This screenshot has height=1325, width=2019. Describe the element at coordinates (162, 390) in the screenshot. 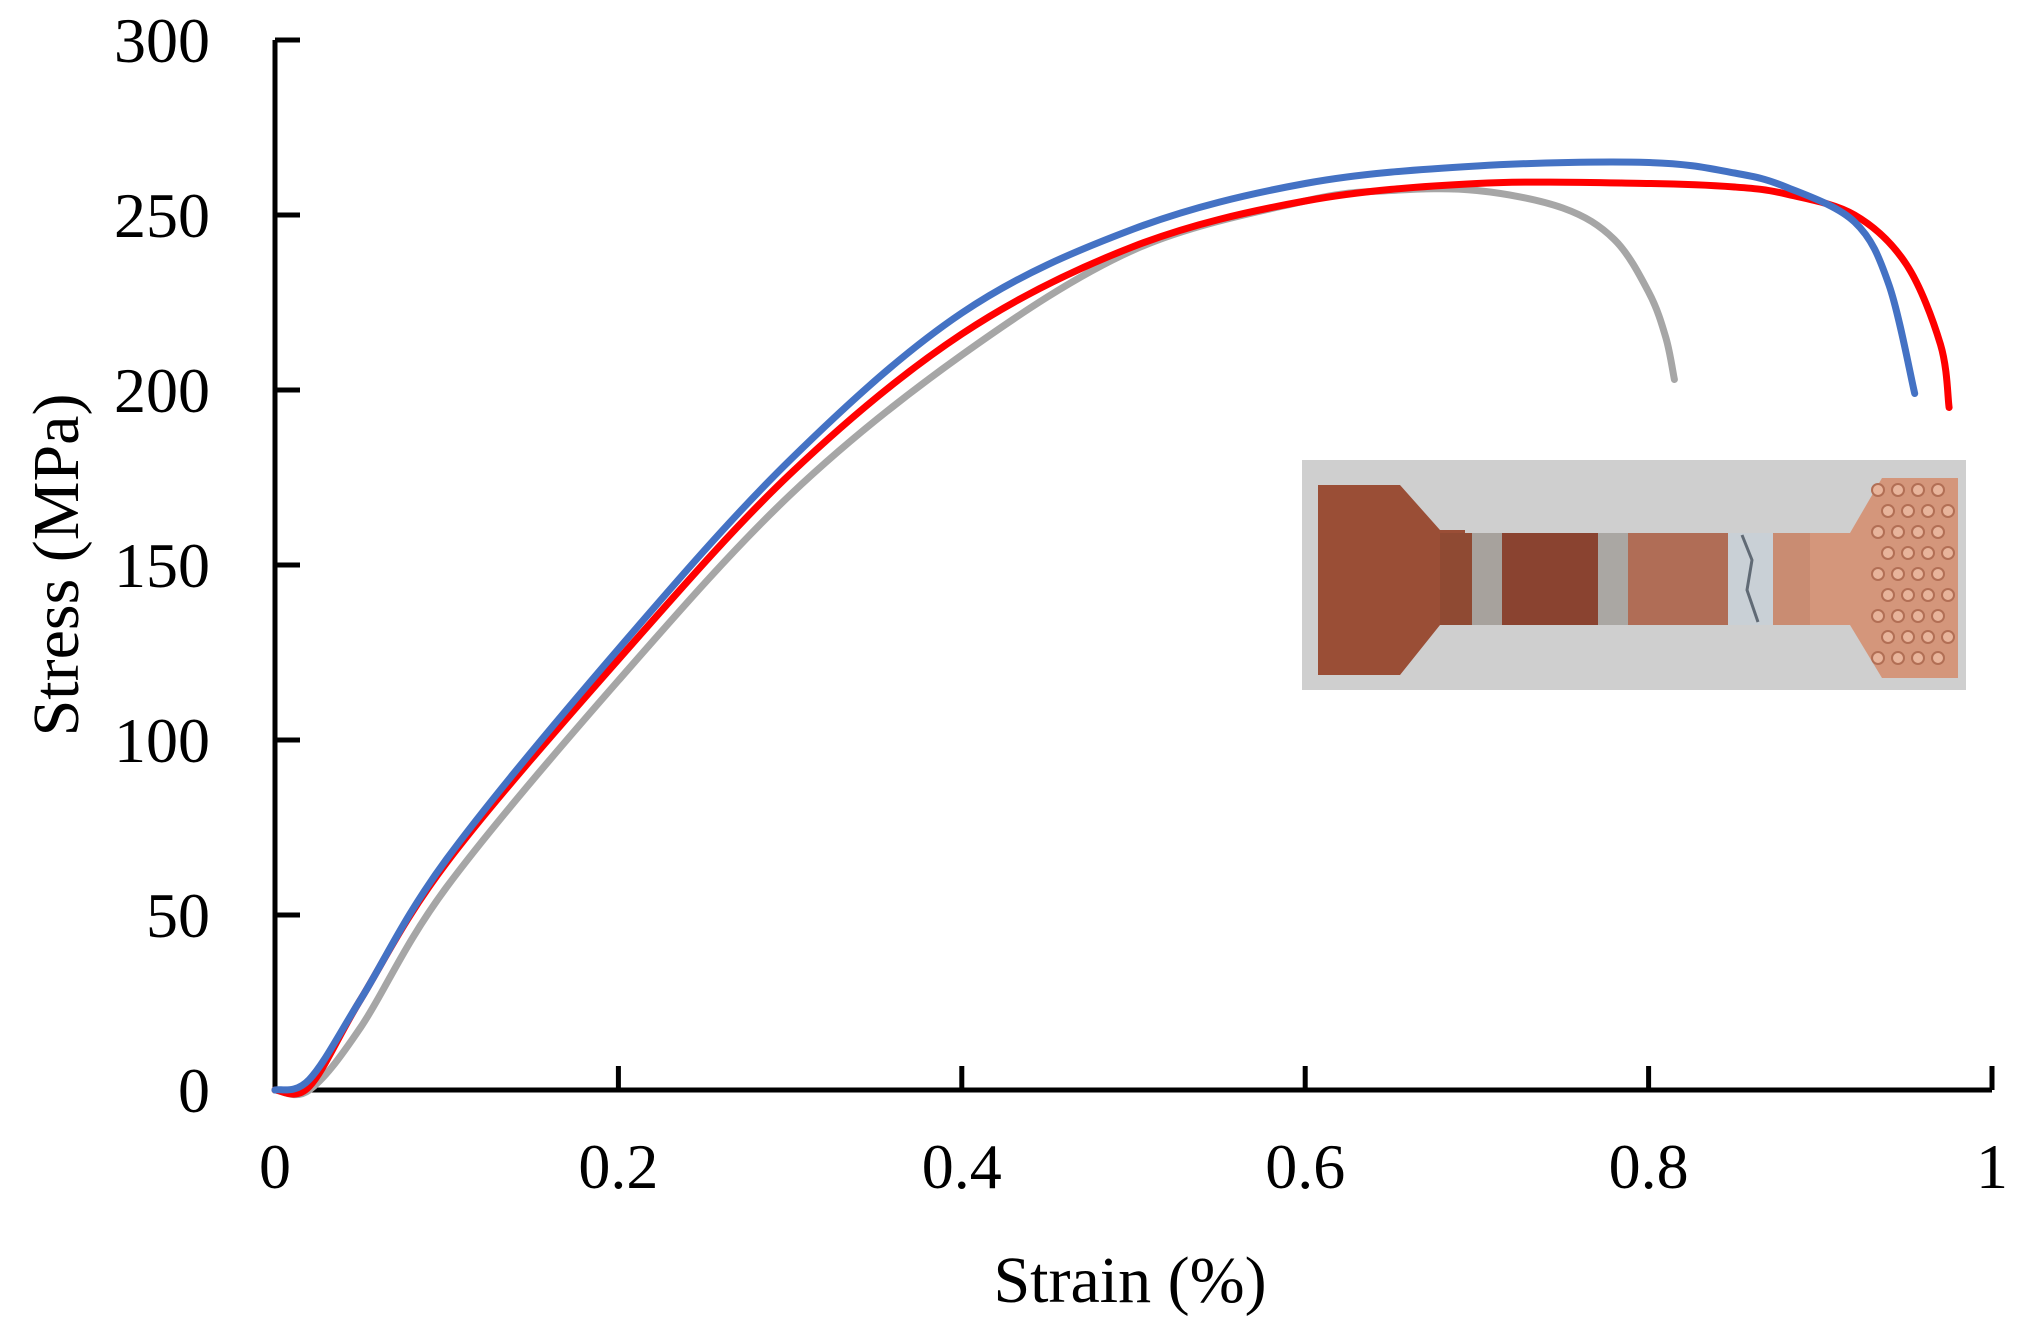

I see `y-tick-label: 200` at that location.